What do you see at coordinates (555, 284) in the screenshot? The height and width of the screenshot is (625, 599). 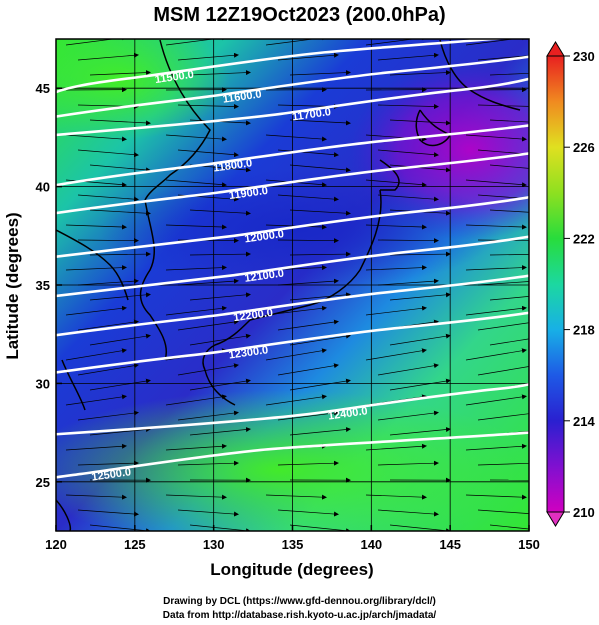 I see `colorbar-scale` at bounding box center [555, 284].